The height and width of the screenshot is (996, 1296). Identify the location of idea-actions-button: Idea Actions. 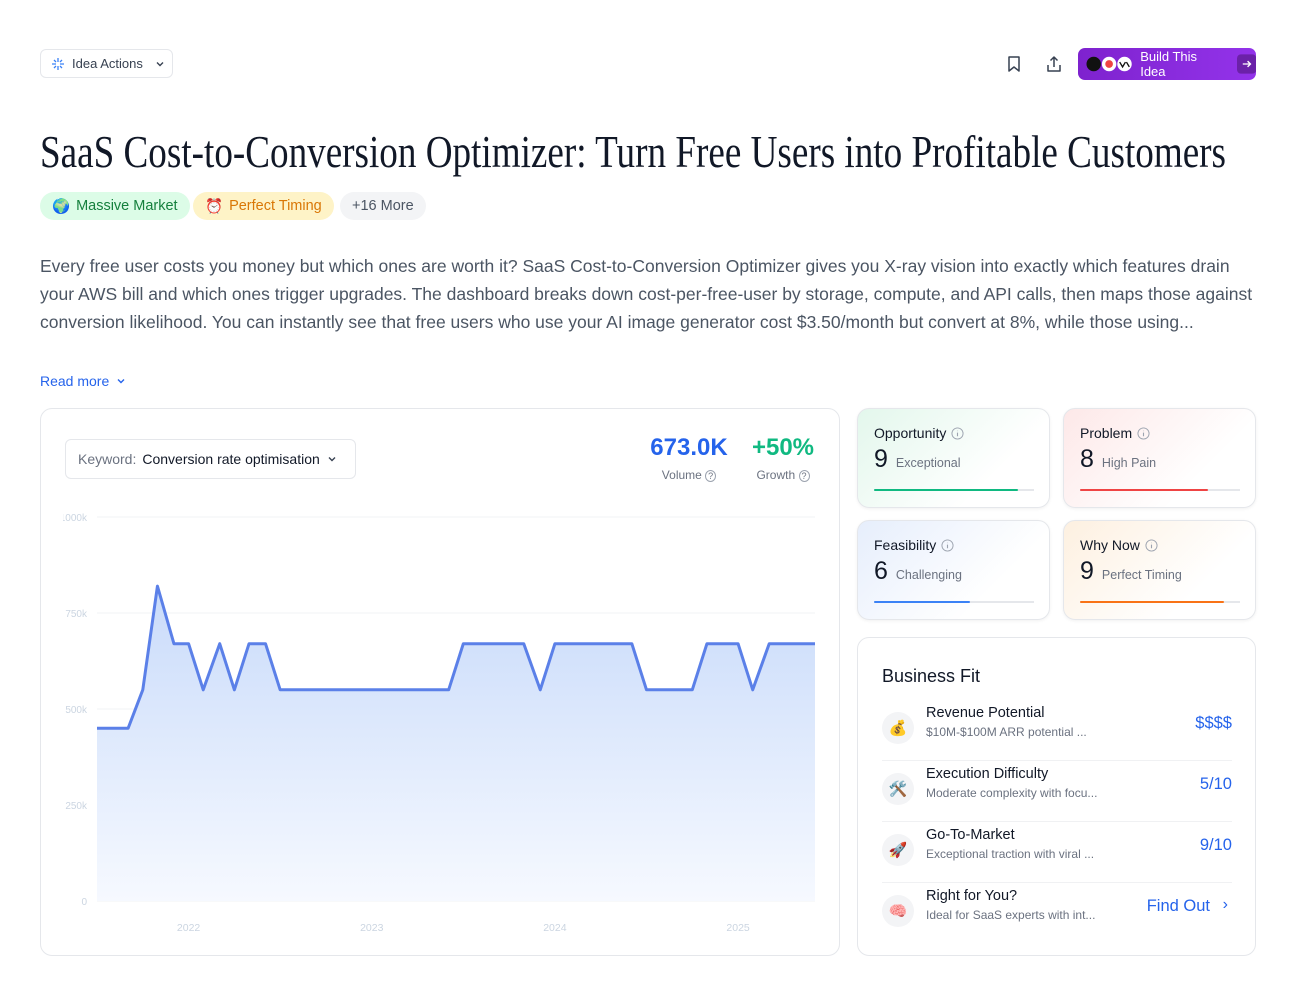
(106, 63).